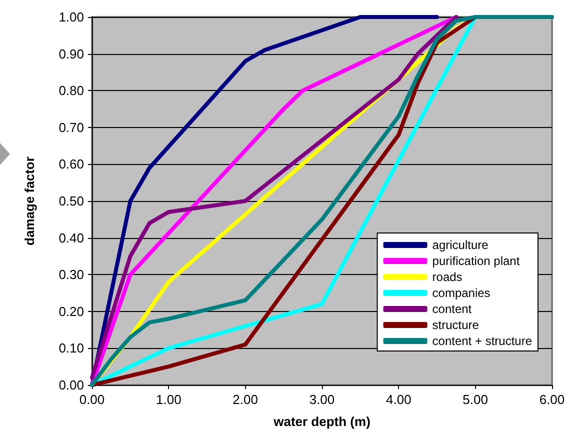 This screenshot has height=445, width=571. Describe the element at coordinates (71, 90) in the screenshot. I see `y-tick-label: 0.80` at that location.